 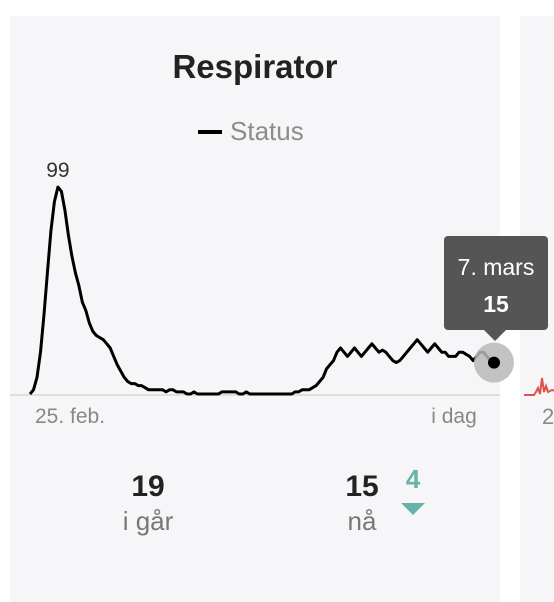 What do you see at coordinates (494, 362) in the screenshot?
I see `hover-point` at bounding box center [494, 362].